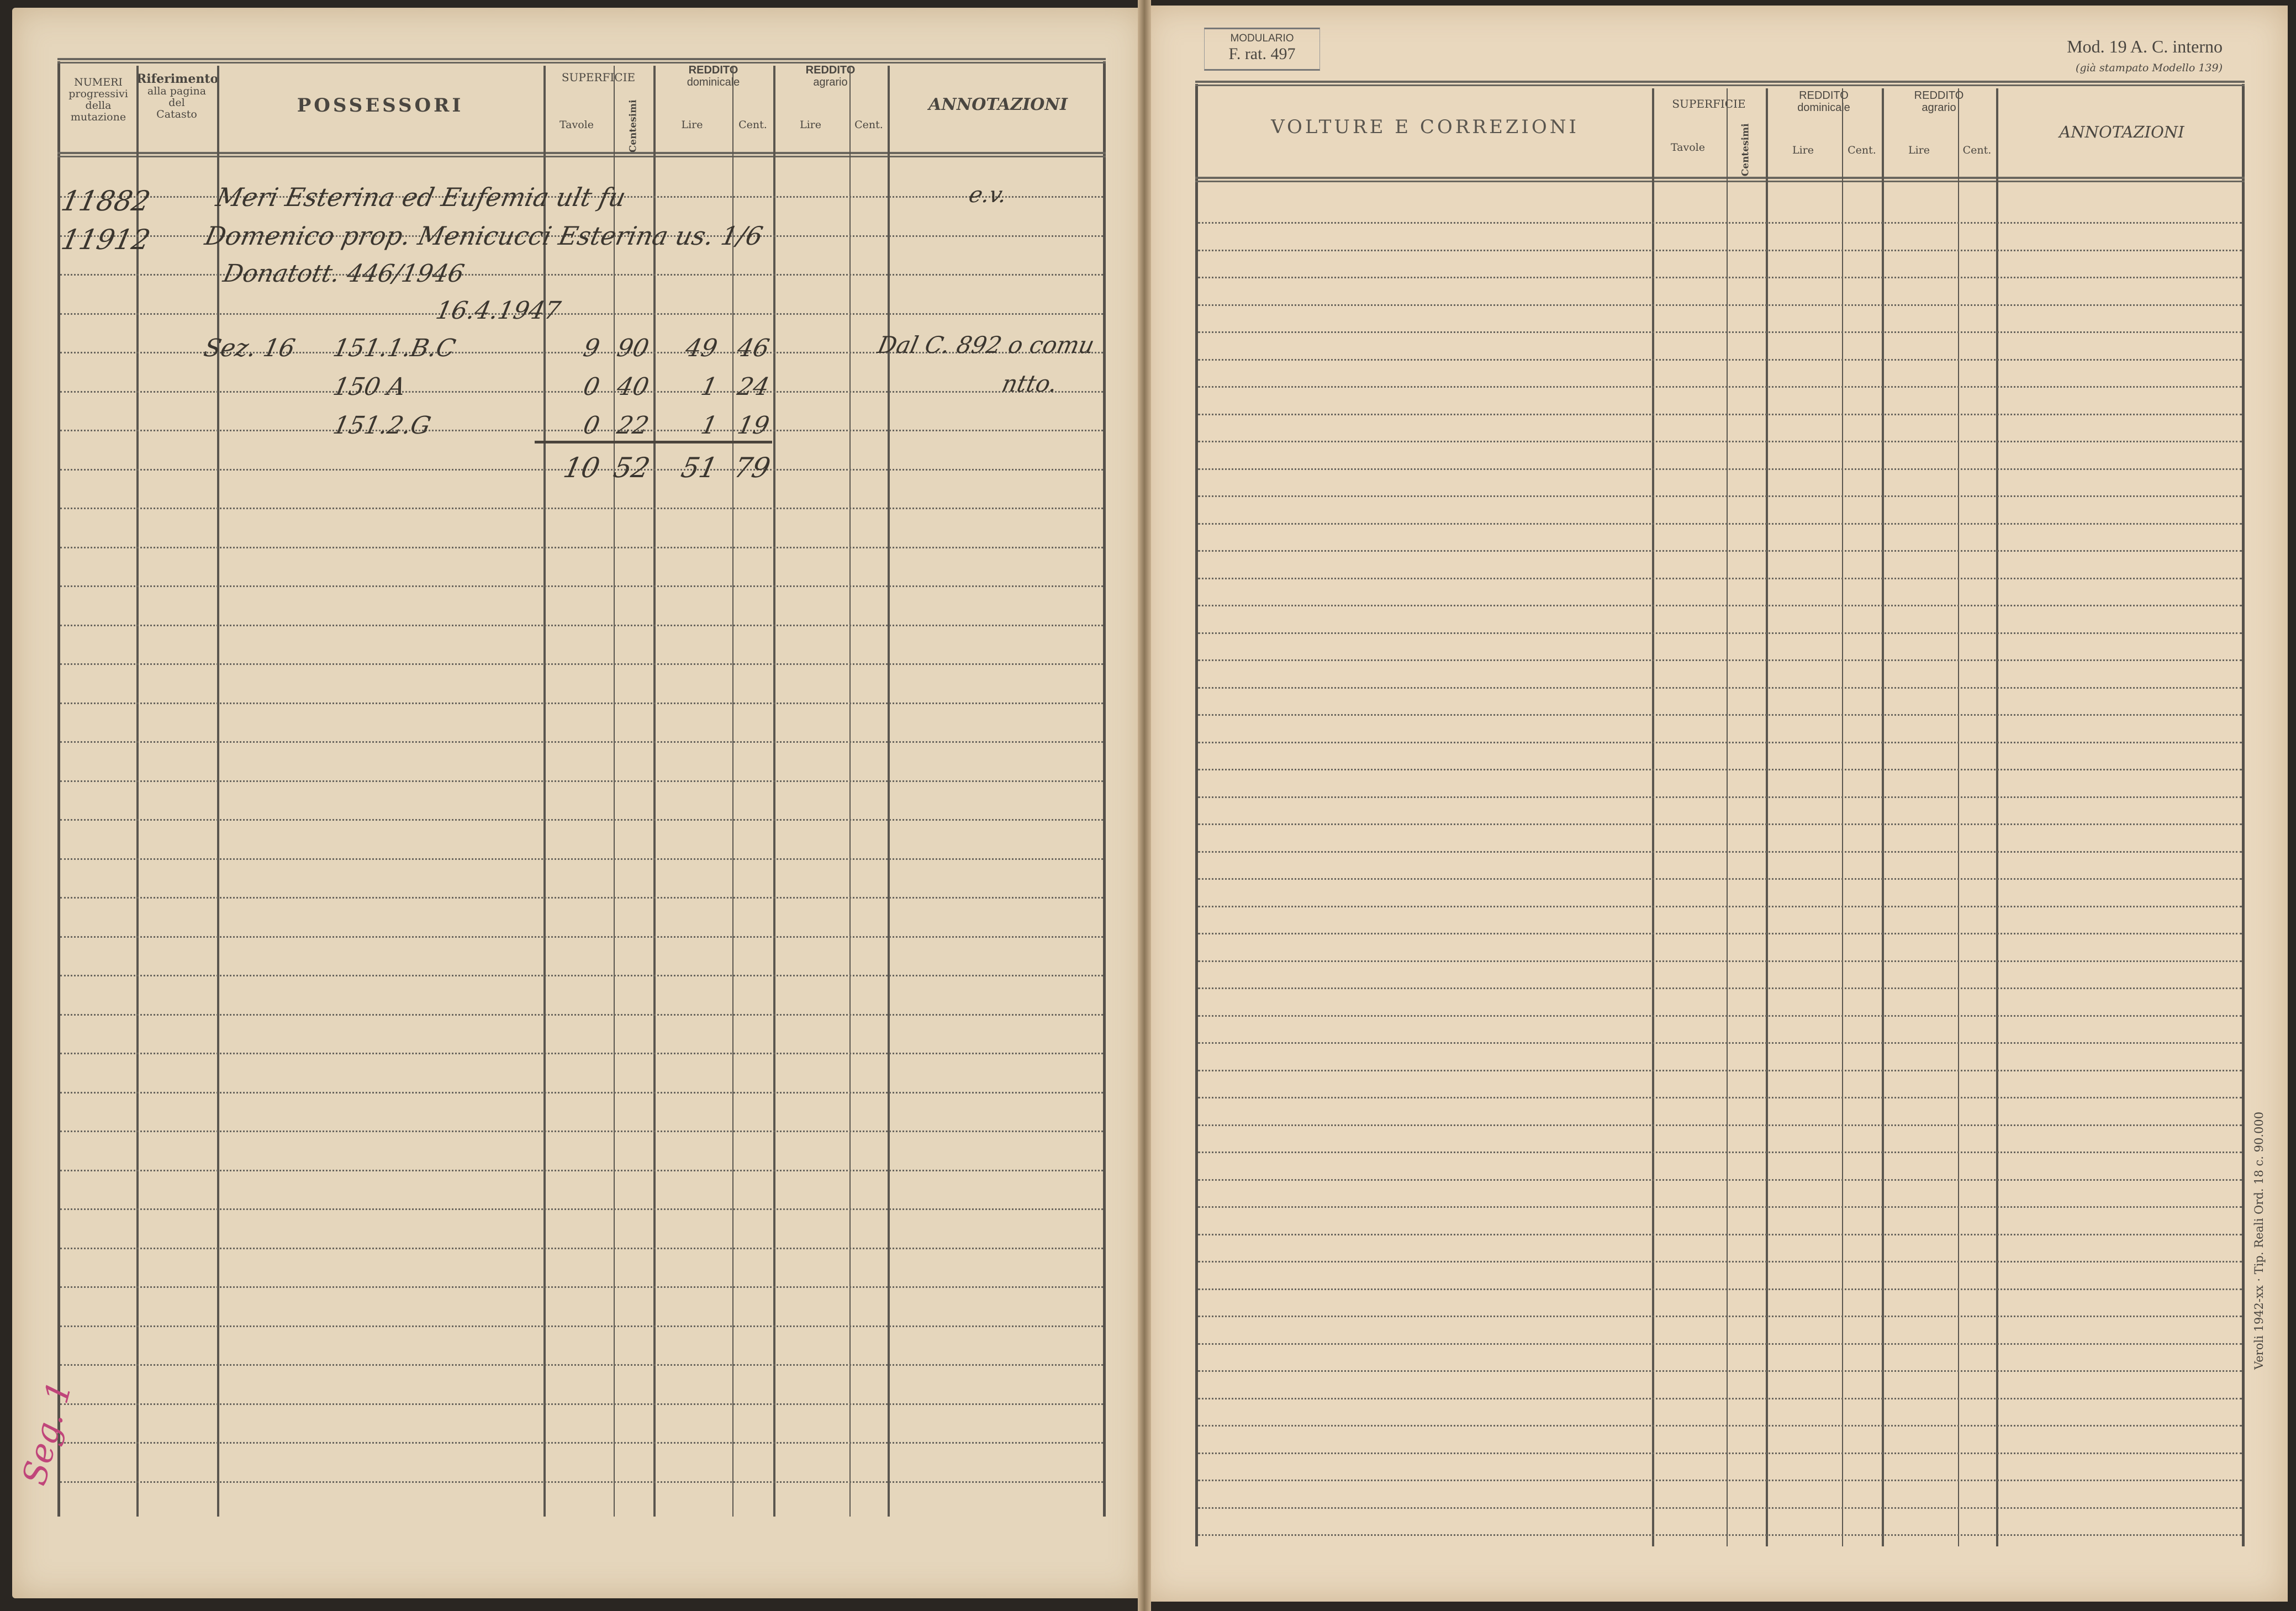  I want to click on total-cent: 79, so click(752, 468).